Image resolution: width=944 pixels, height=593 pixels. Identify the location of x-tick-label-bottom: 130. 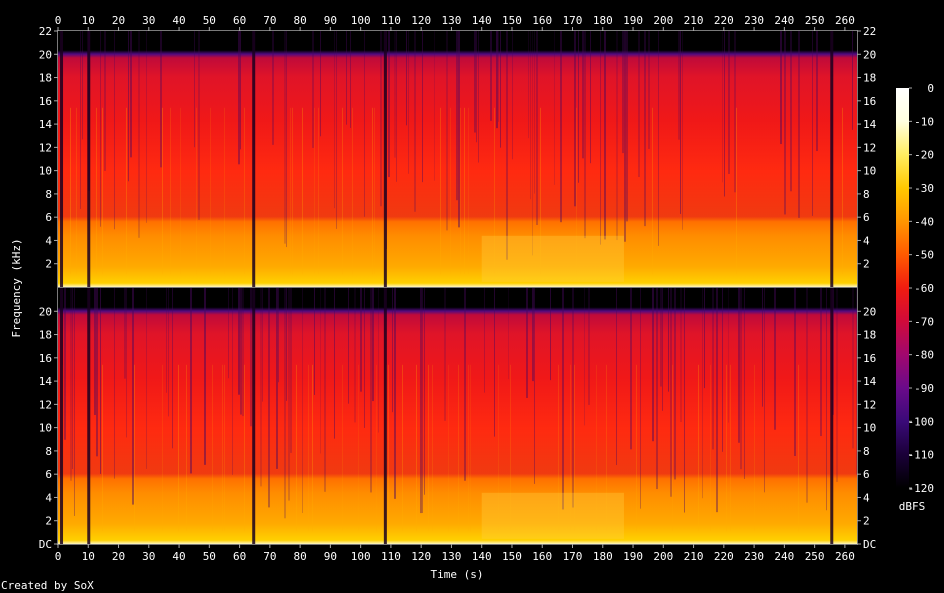
(452, 556).